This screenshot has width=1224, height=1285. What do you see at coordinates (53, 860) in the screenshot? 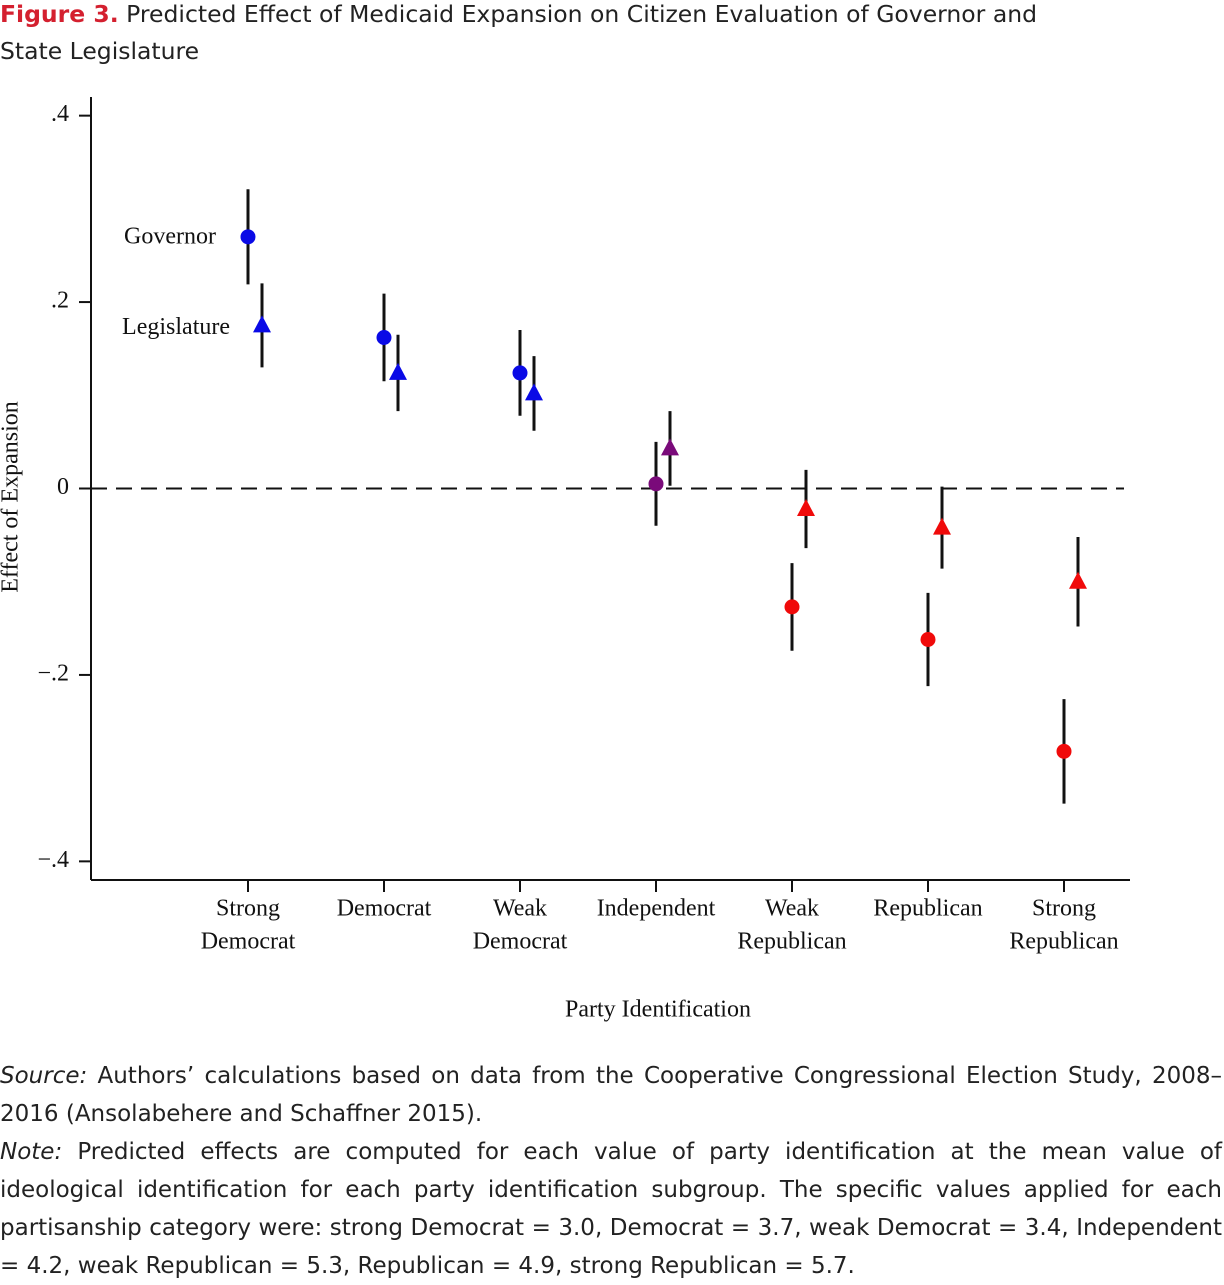
I see `y-tick-label: −.4` at bounding box center [53, 860].